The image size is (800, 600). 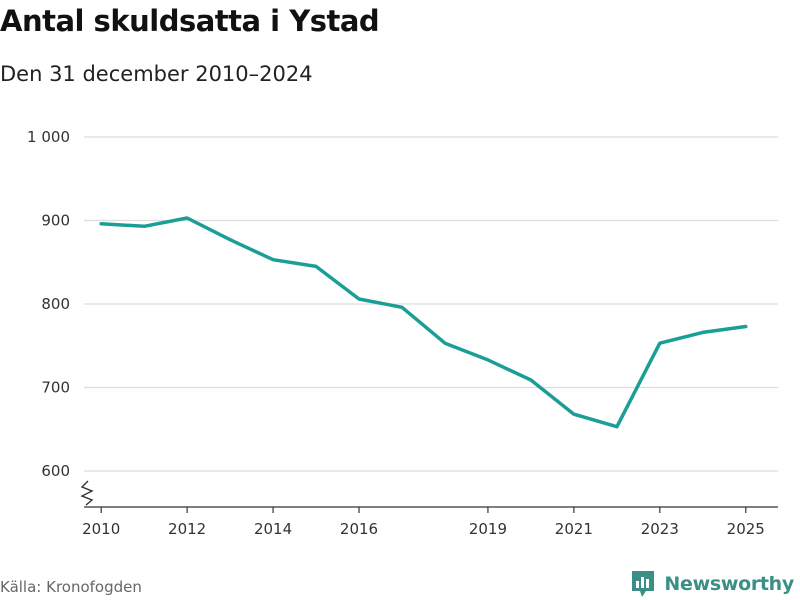 I want to click on x-tick-label: 2016, so click(x=359, y=529).